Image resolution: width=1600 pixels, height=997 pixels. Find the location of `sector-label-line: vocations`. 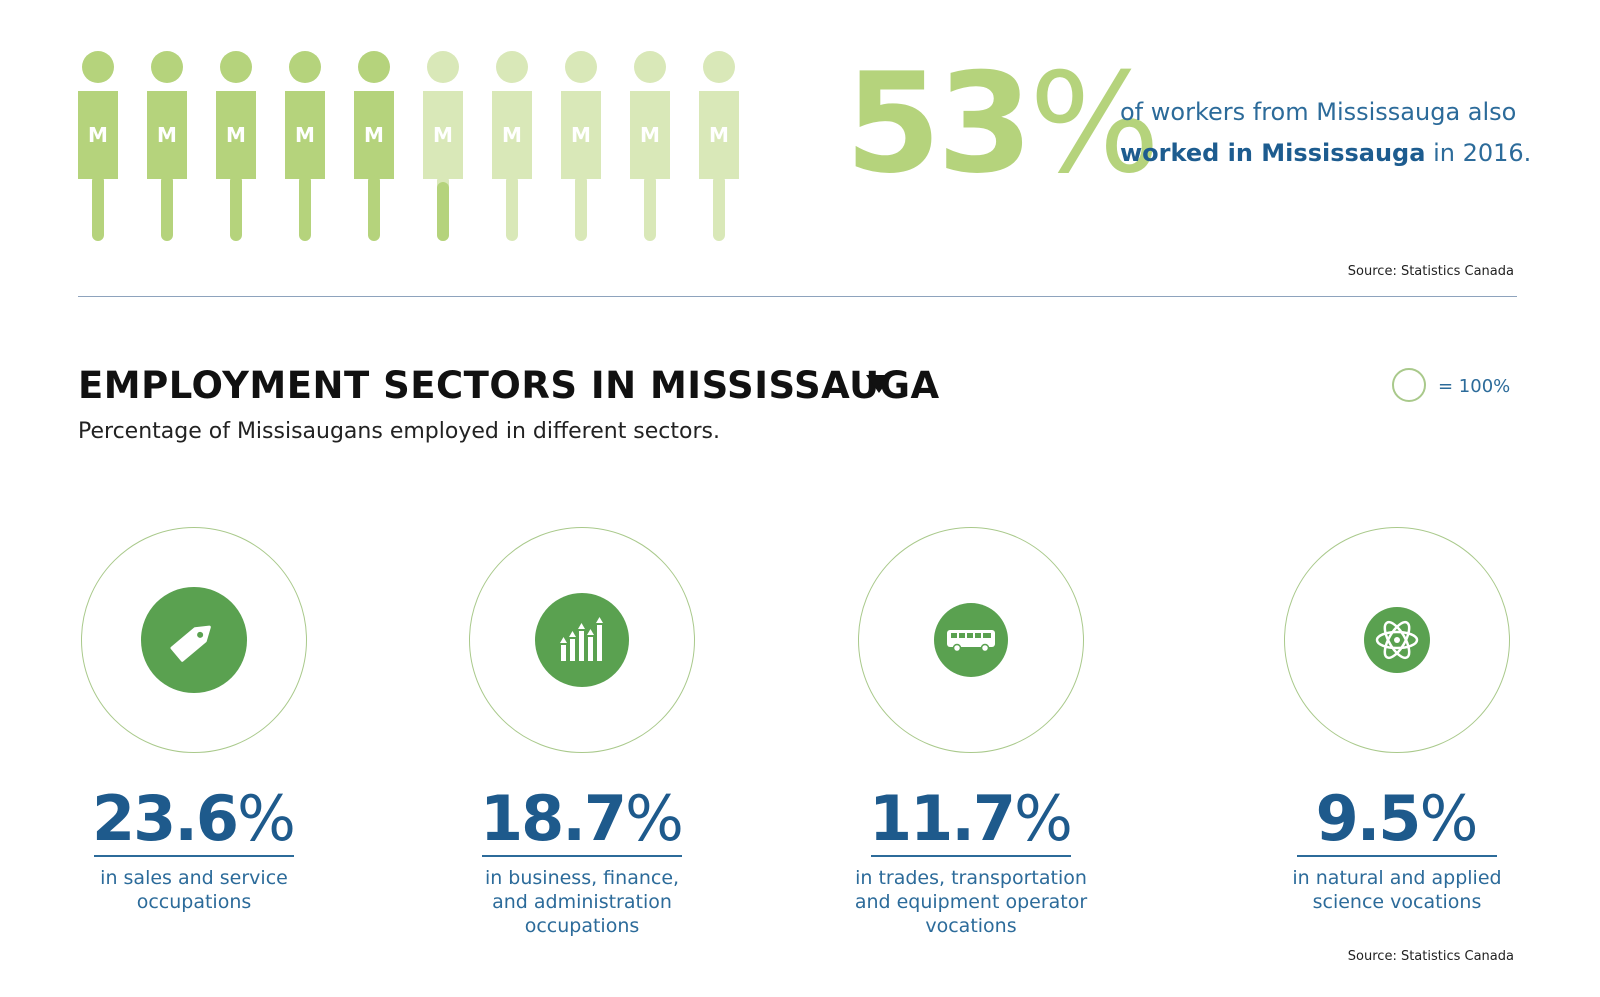

sector-label-line: vocations is located at coordinates (971, 926).